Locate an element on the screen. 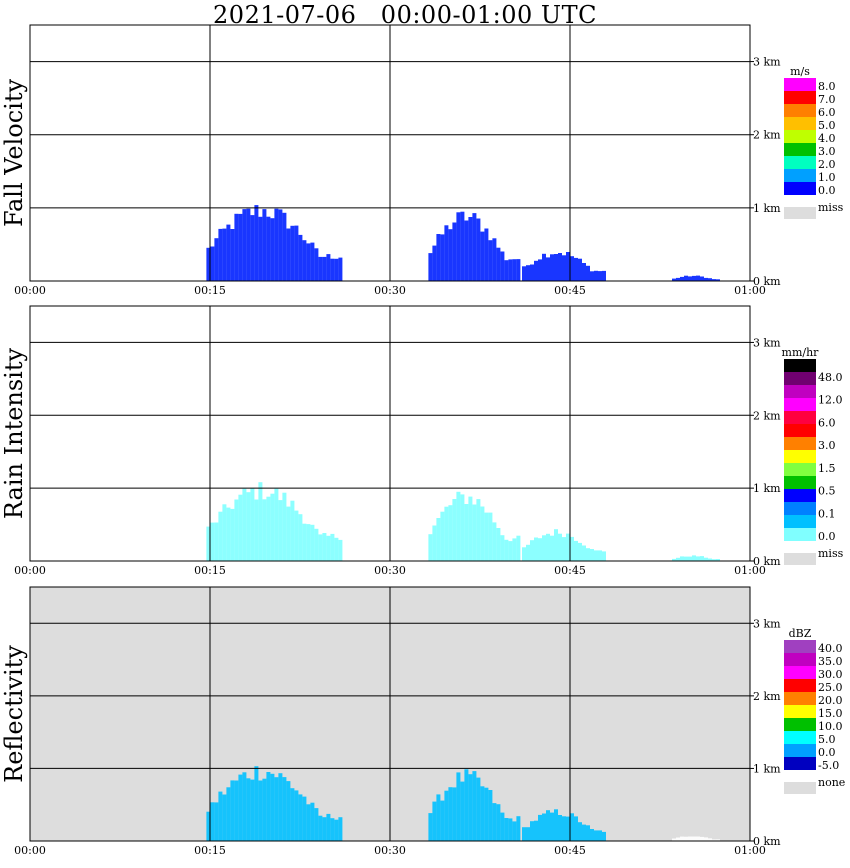 This screenshot has width=850, height=868. colorbar-label: 30.0 is located at coordinates (830, 674).